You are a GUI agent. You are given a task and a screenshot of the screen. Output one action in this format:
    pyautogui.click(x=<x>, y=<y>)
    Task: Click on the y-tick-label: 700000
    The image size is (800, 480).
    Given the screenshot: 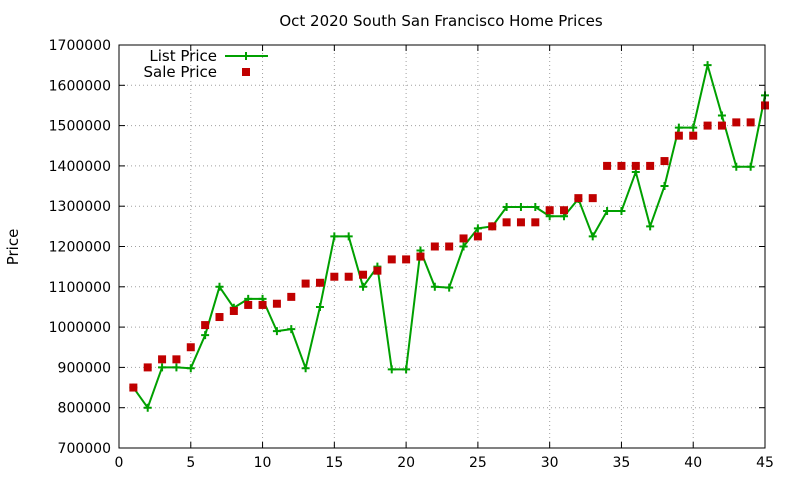 What is the action you would take?
    pyautogui.click(x=84, y=449)
    